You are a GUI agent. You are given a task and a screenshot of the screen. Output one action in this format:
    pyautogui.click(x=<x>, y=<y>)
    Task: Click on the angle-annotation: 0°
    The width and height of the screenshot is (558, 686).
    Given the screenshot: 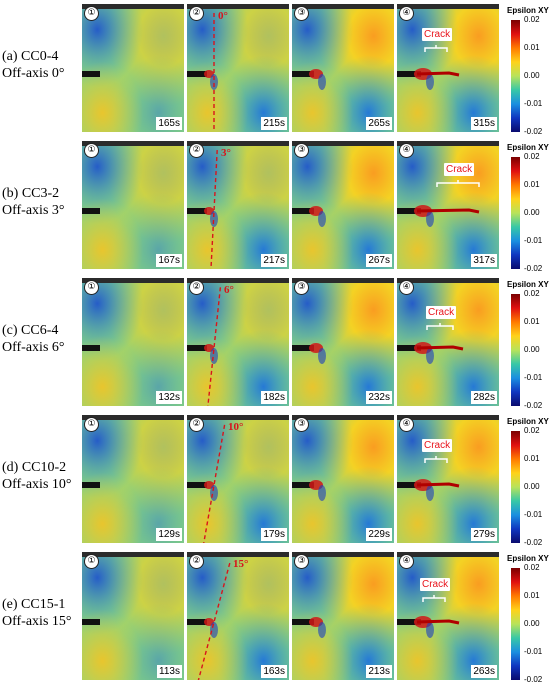 What is the action you would take?
    pyautogui.click(x=223, y=16)
    